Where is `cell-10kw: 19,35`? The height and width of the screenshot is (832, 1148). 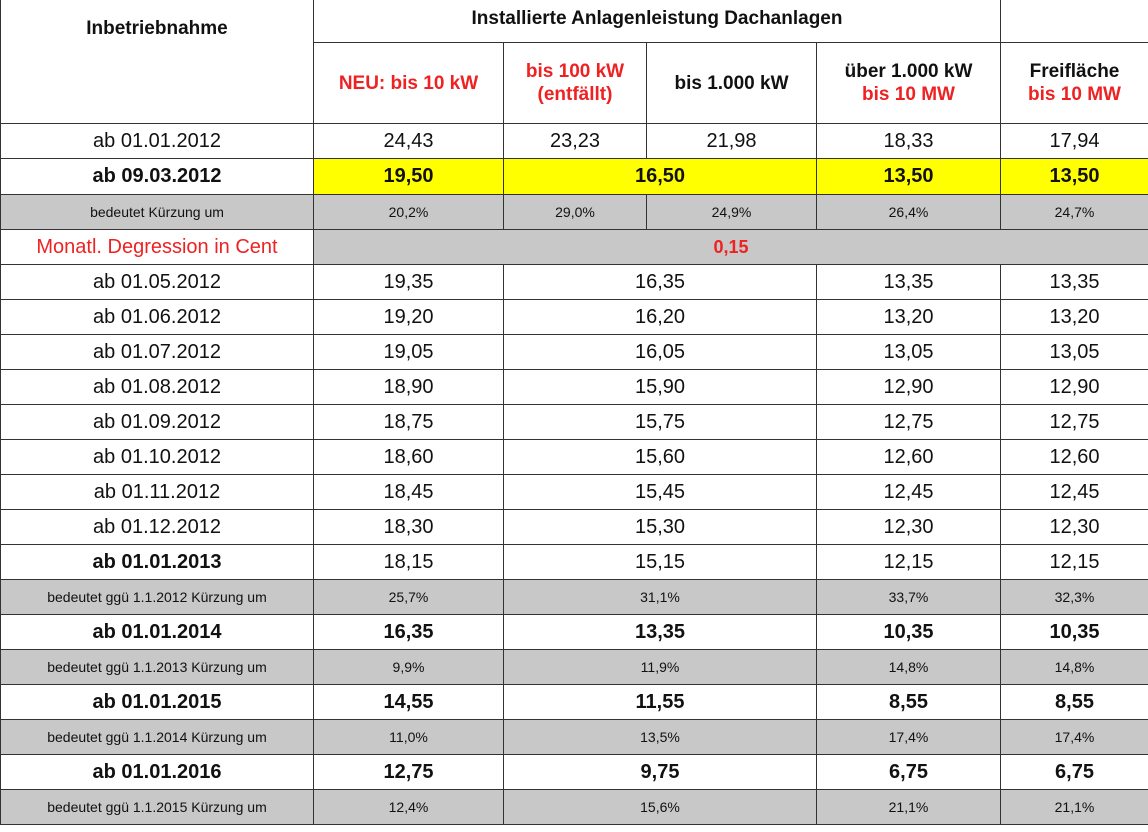 cell-10kw: 19,35 is located at coordinates (408, 282).